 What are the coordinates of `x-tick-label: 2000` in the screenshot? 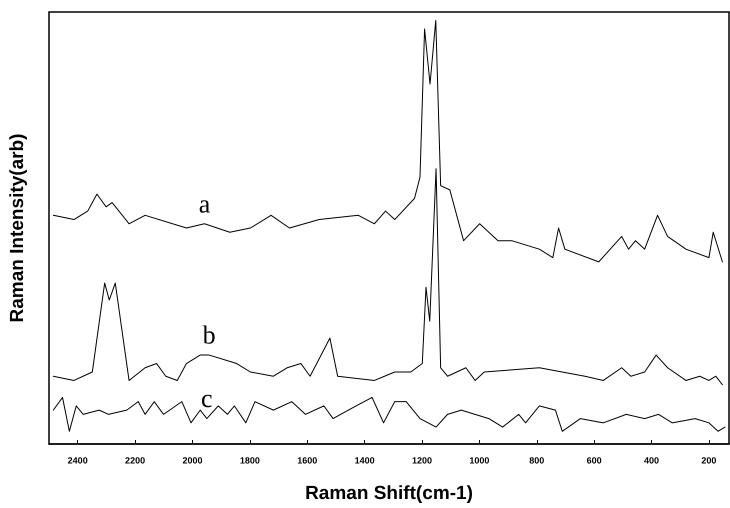 It's located at (192, 461).